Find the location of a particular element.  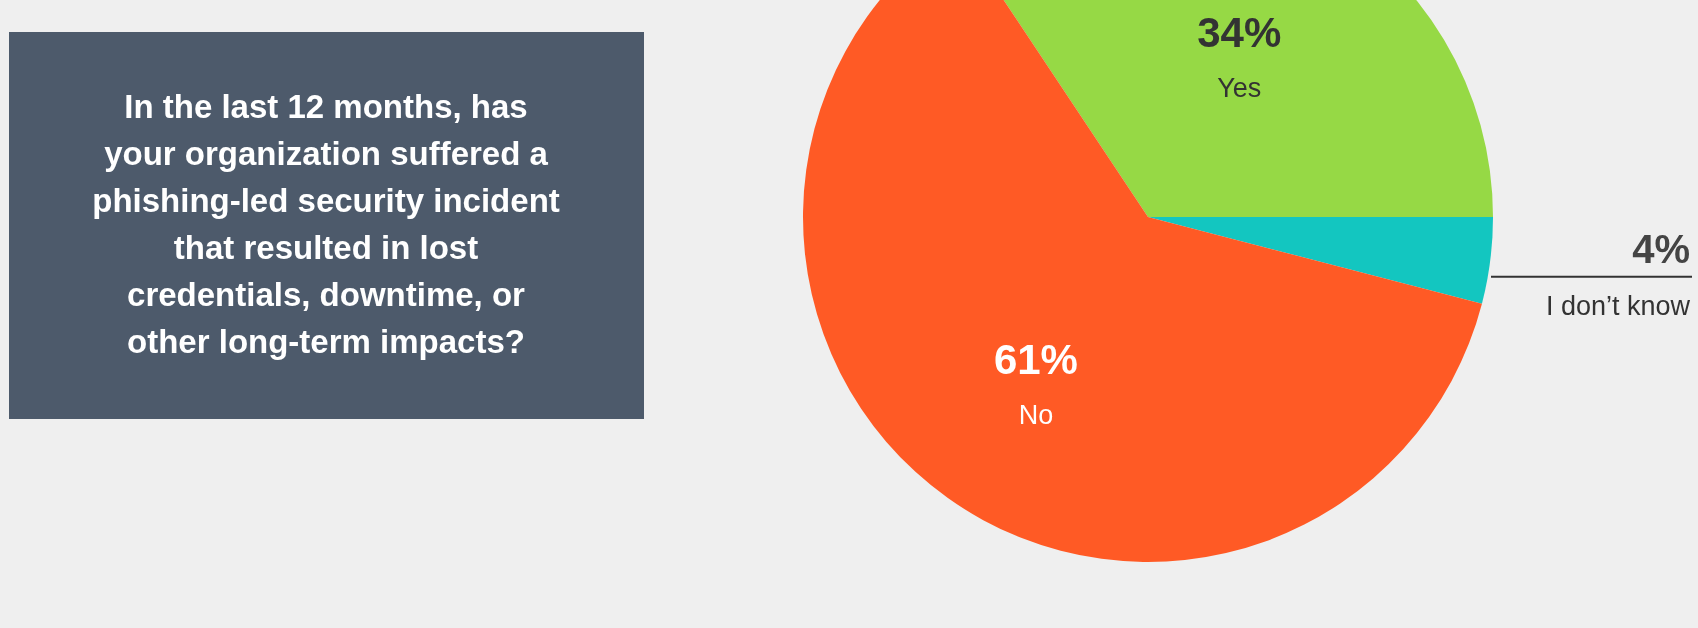

text: In the last 12 months, has your organization suffered a phishing-led security incident that resulted in lost credentials, downtime, or other long-term impacts? is located at coordinates (326, 224).